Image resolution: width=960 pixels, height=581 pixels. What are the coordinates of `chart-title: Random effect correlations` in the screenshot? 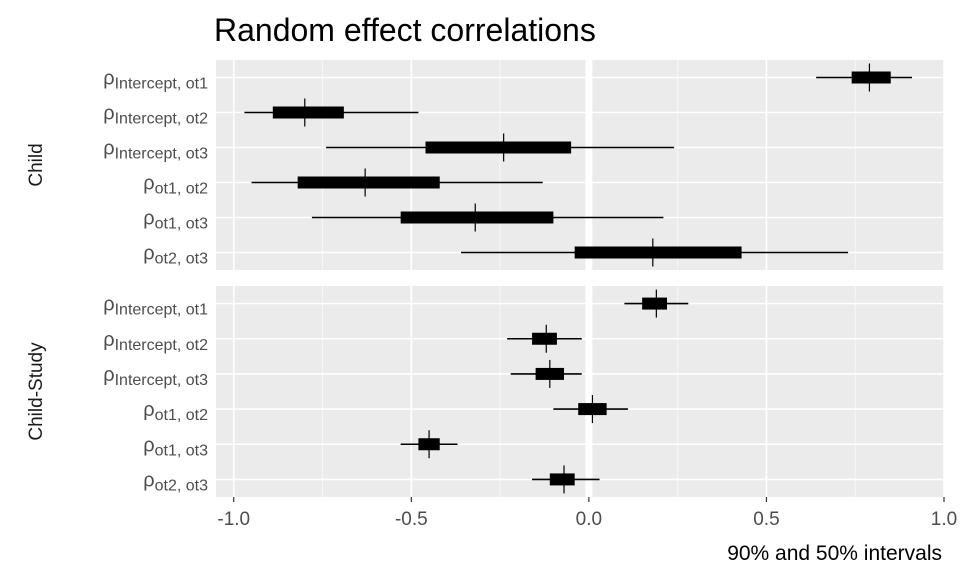 It's located at (405, 30).